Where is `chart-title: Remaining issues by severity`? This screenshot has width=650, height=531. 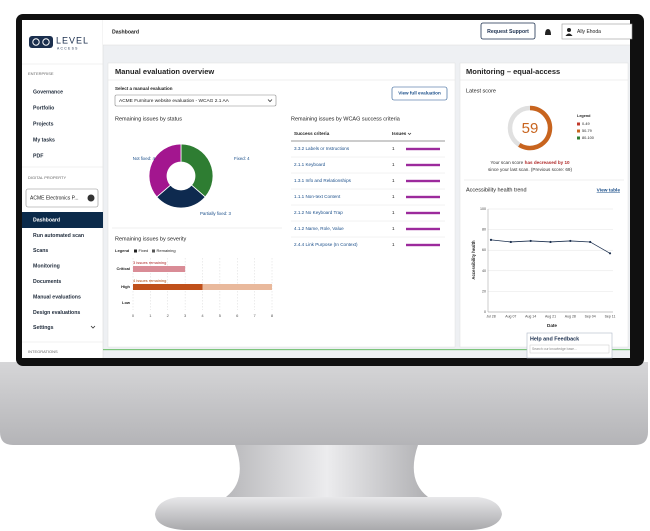
chart-title: Remaining issues by severity is located at coordinates (150, 239).